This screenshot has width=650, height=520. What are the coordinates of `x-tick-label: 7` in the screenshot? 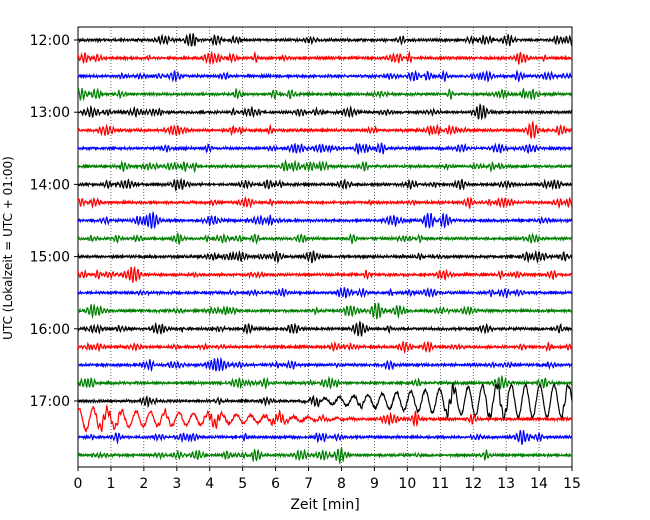 It's located at (308, 484).